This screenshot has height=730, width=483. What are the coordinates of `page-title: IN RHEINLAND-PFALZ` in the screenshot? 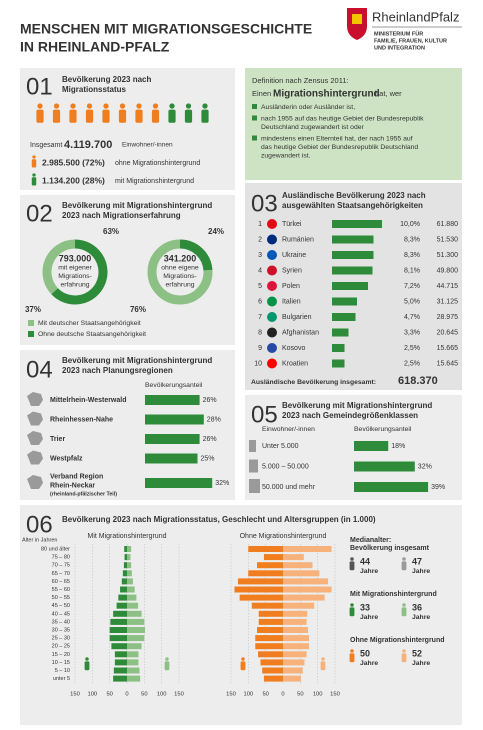 It's located at (95, 47).